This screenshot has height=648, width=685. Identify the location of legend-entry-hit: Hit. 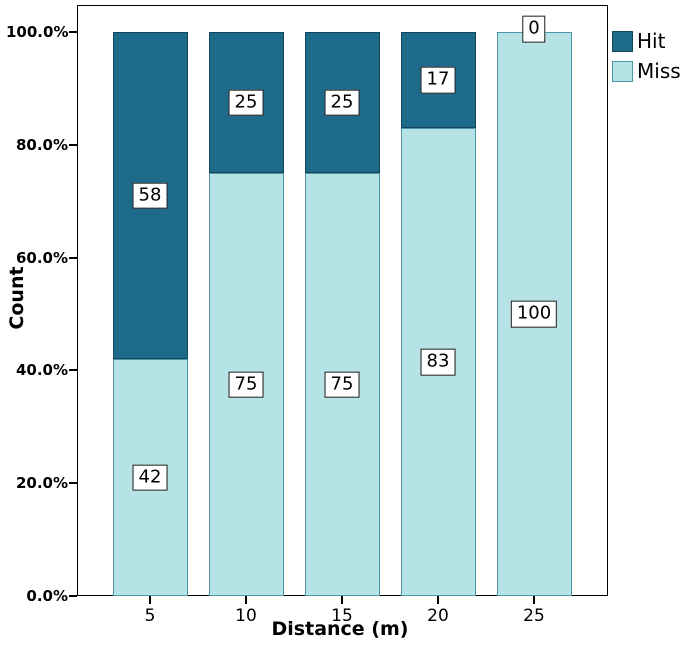
(646, 41).